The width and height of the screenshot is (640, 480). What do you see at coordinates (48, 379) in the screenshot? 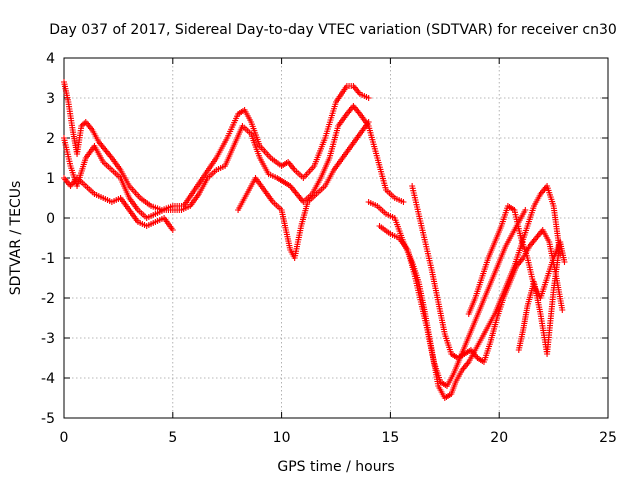
I see `y-tick-label: -4` at bounding box center [48, 379].